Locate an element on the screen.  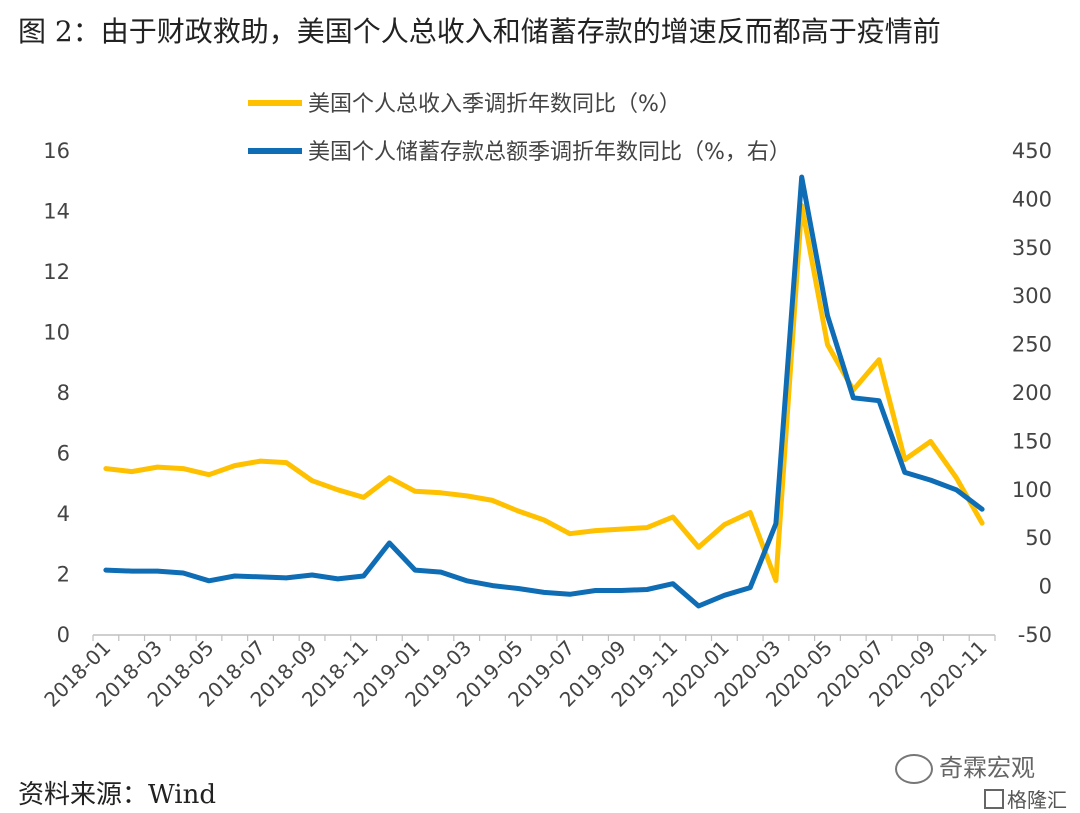
y2-tick-label: 450 is located at coordinates (1032, 151).